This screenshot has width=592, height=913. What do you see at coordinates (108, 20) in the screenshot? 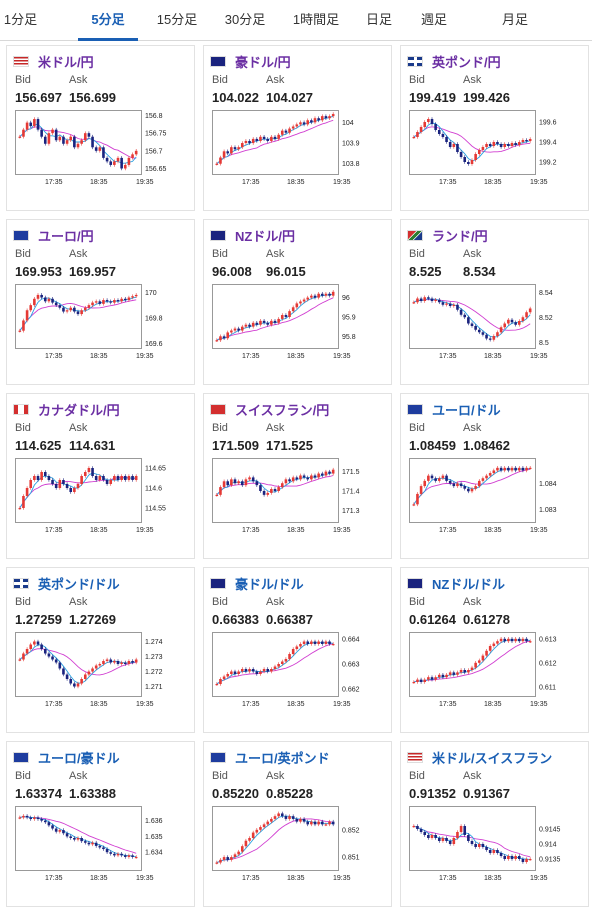
I see `tab-2: 5分足` at bounding box center [108, 20].